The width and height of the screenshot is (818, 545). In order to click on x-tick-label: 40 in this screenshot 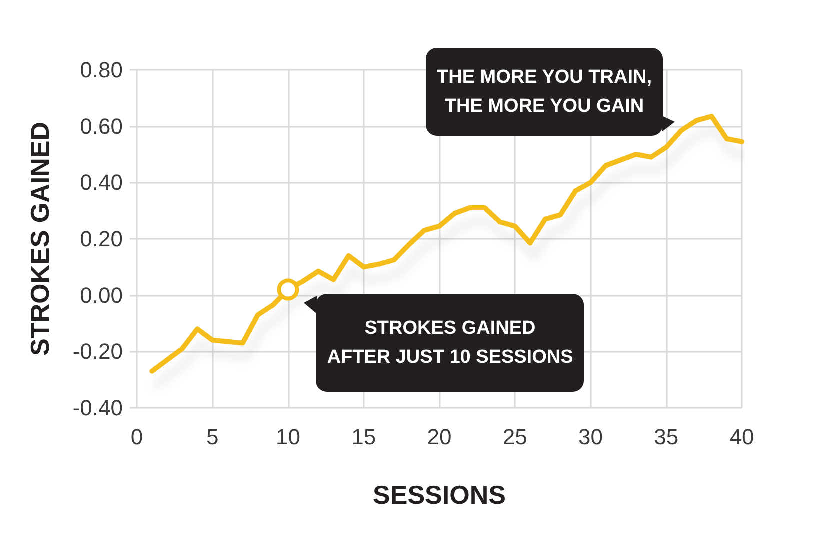, I will do `click(742, 437)`.